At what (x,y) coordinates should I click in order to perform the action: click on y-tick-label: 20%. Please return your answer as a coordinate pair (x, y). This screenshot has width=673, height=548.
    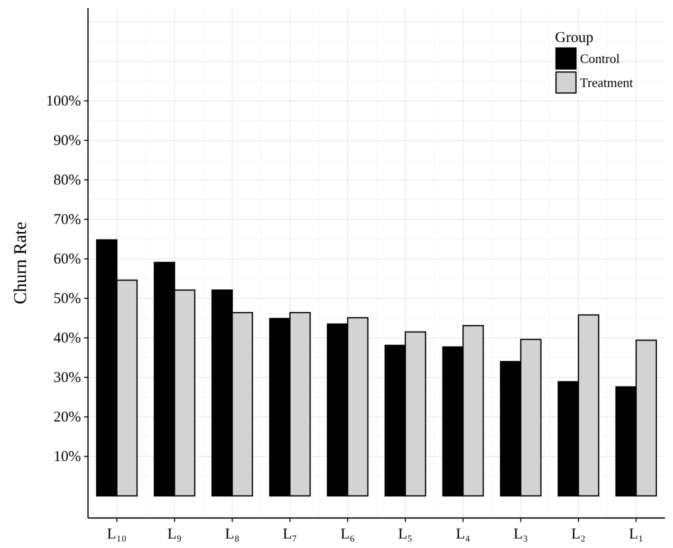
    Looking at the image, I should click on (67, 418).